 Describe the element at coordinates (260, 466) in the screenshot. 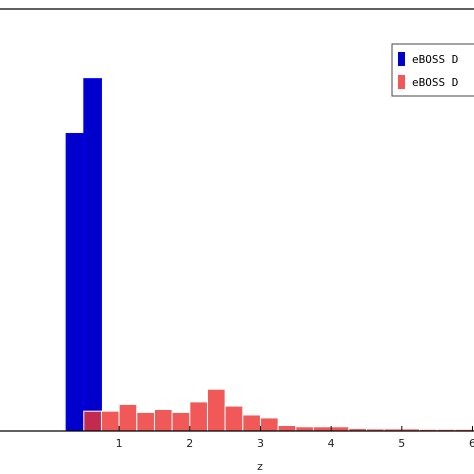

I see `x-axis-label: z` at that location.